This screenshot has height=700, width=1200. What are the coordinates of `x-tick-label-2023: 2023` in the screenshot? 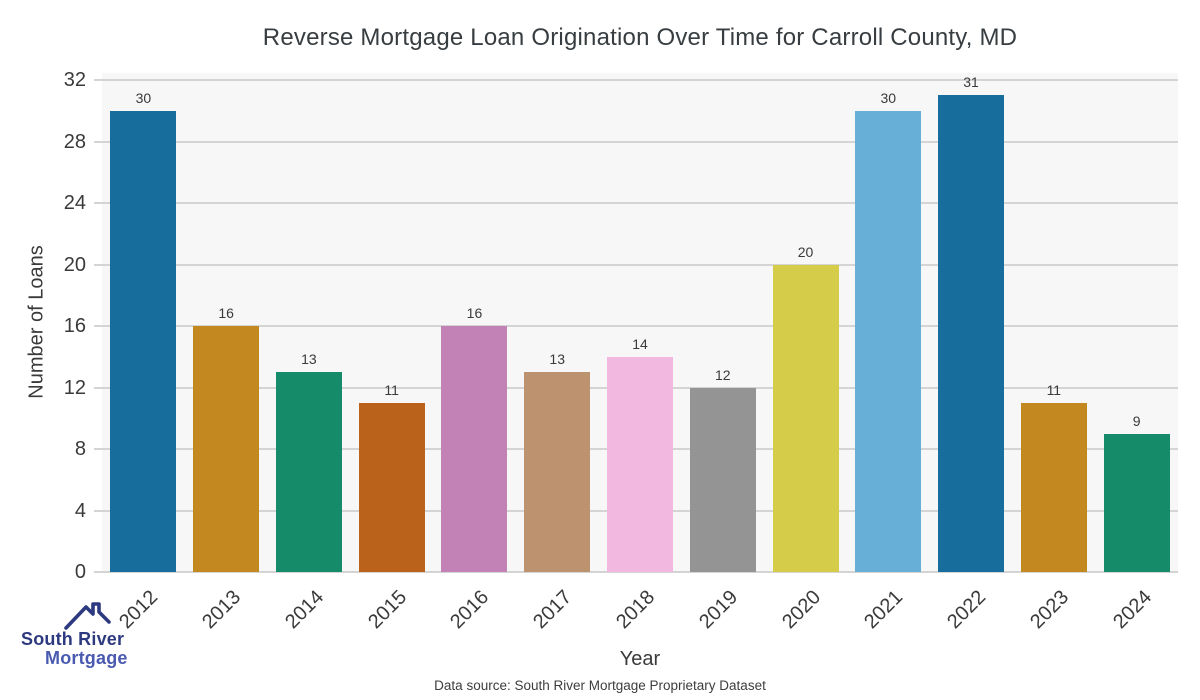 It's located at (1049, 610).